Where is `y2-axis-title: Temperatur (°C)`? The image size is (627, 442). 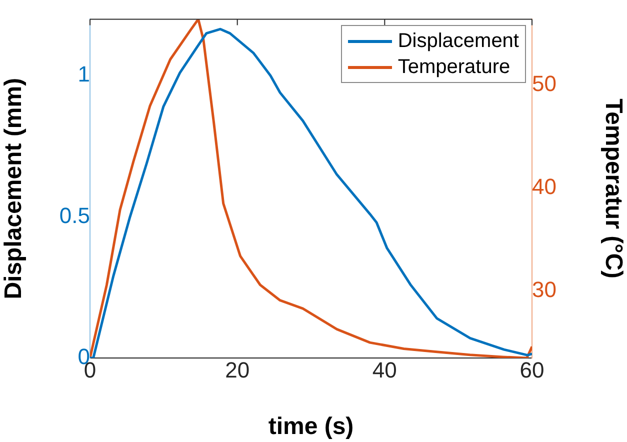 y2-axis-title: Temperatur (°C) is located at coordinates (613, 188).